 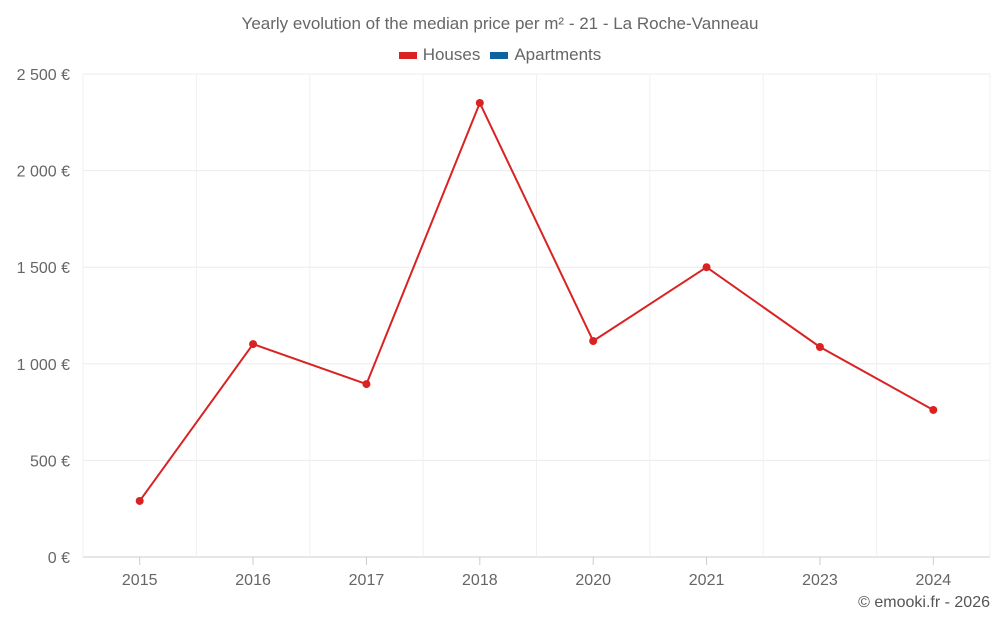 I want to click on y-tick-label: 2 000 €, so click(x=43, y=172).